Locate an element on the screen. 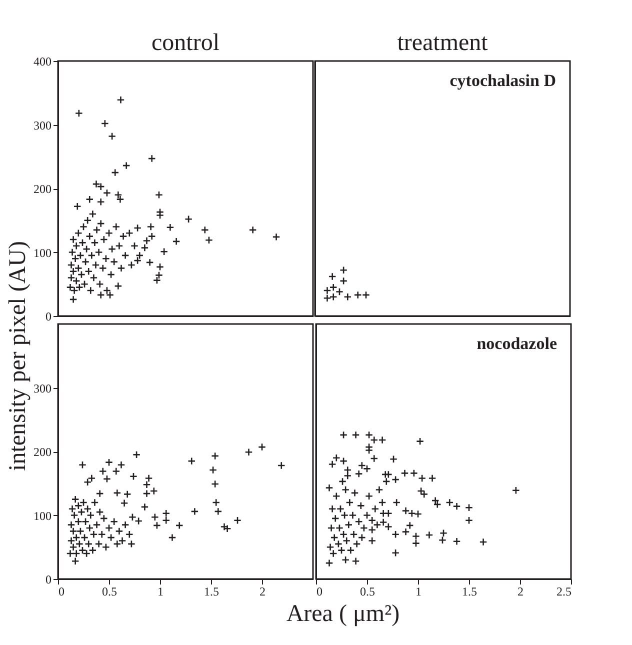 Image resolution: width=632 pixels, height=645 pixels. y-axis-title: intensity per pixel (AU) is located at coordinates (18, 356).